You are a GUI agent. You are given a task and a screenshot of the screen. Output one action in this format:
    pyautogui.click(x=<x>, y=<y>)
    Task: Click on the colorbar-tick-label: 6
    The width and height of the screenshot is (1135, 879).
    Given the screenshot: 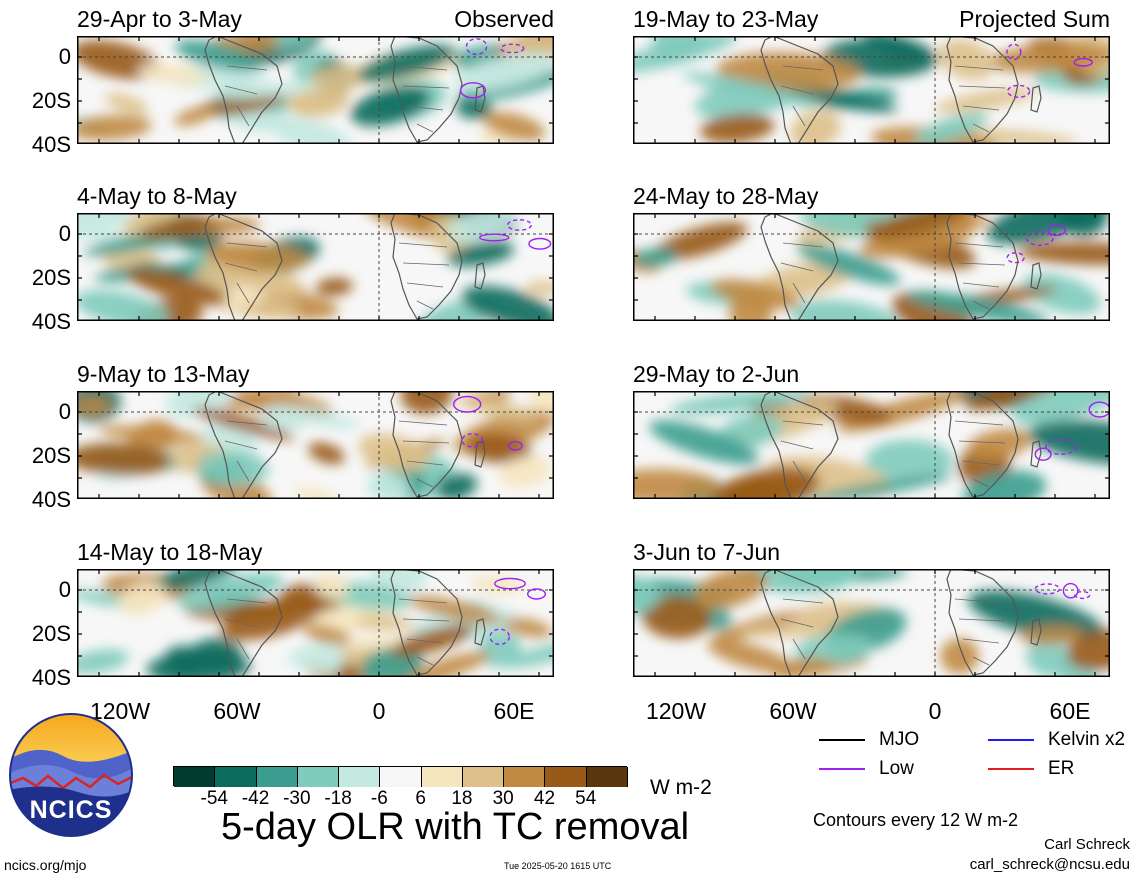 What is the action you would take?
    pyautogui.click(x=420, y=798)
    